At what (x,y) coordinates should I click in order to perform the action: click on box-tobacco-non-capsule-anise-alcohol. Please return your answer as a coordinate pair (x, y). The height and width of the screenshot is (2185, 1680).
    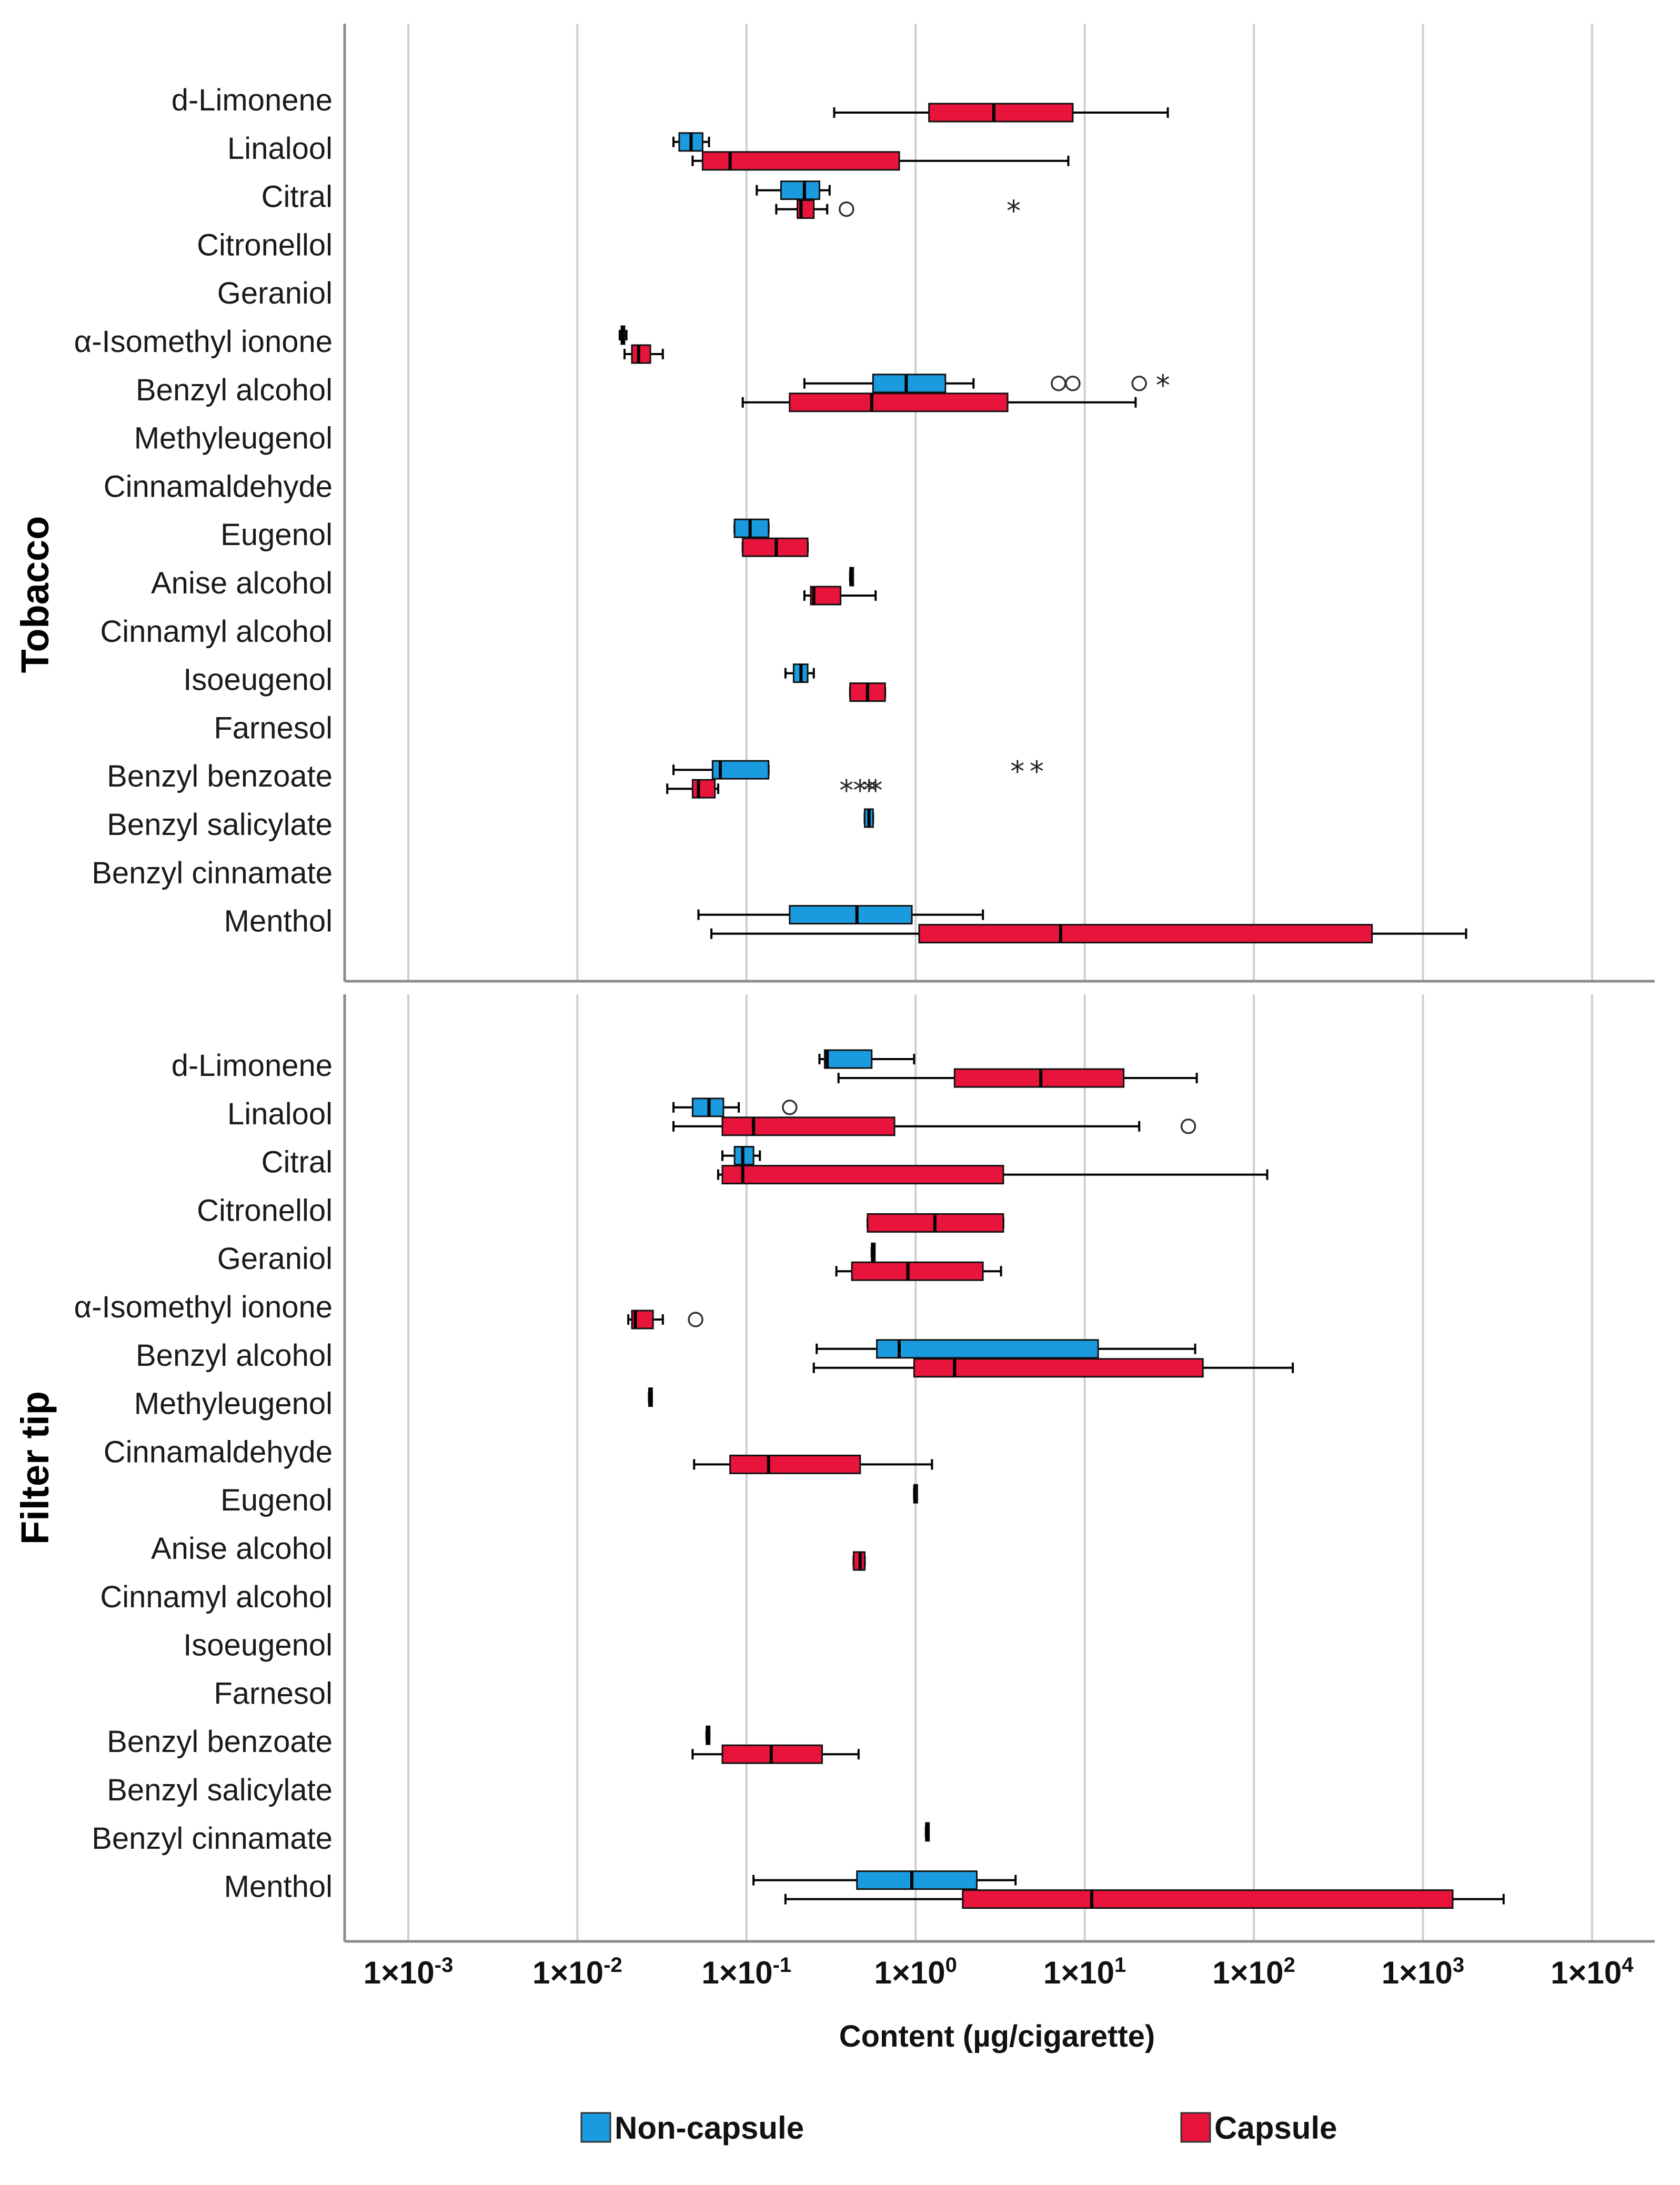
    Looking at the image, I should click on (851, 577).